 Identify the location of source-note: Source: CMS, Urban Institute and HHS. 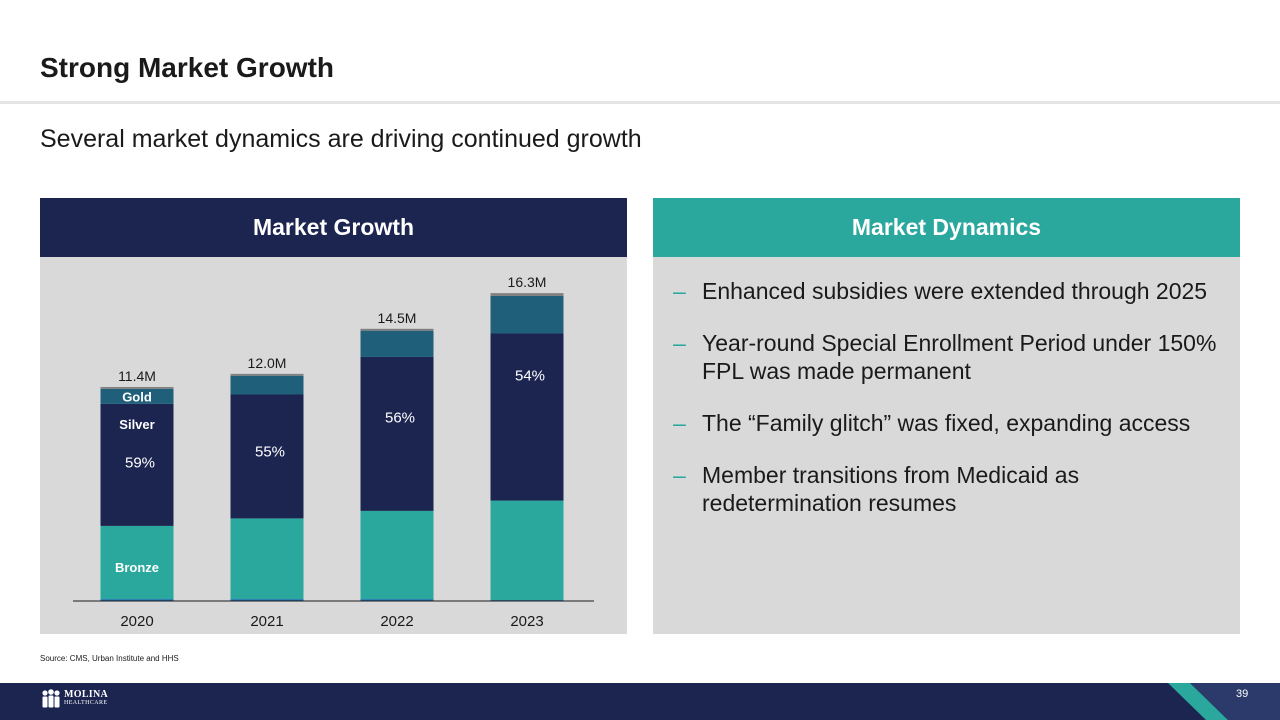
(109, 658).